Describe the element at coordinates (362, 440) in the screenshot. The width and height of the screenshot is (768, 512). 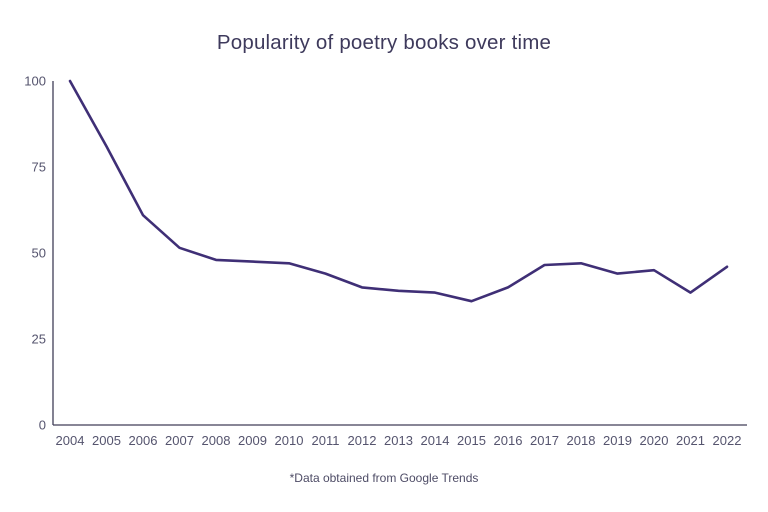
I see `x-axis-tick-label: 2012` at that location.